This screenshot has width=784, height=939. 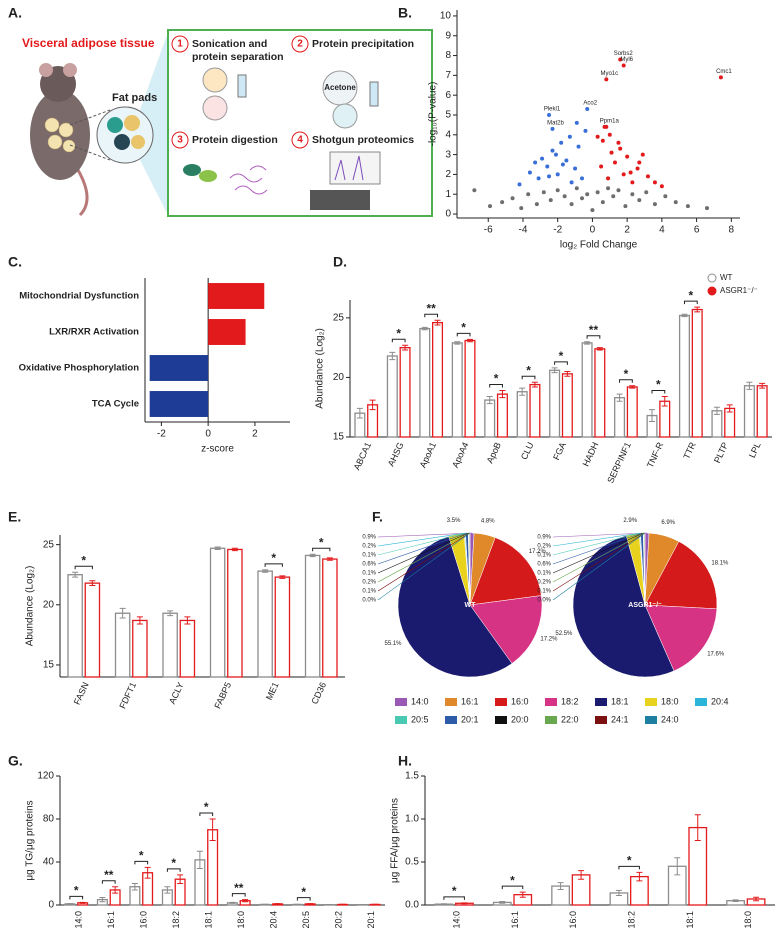 I want to click on step-number: 4, so click(x=300, y=140).